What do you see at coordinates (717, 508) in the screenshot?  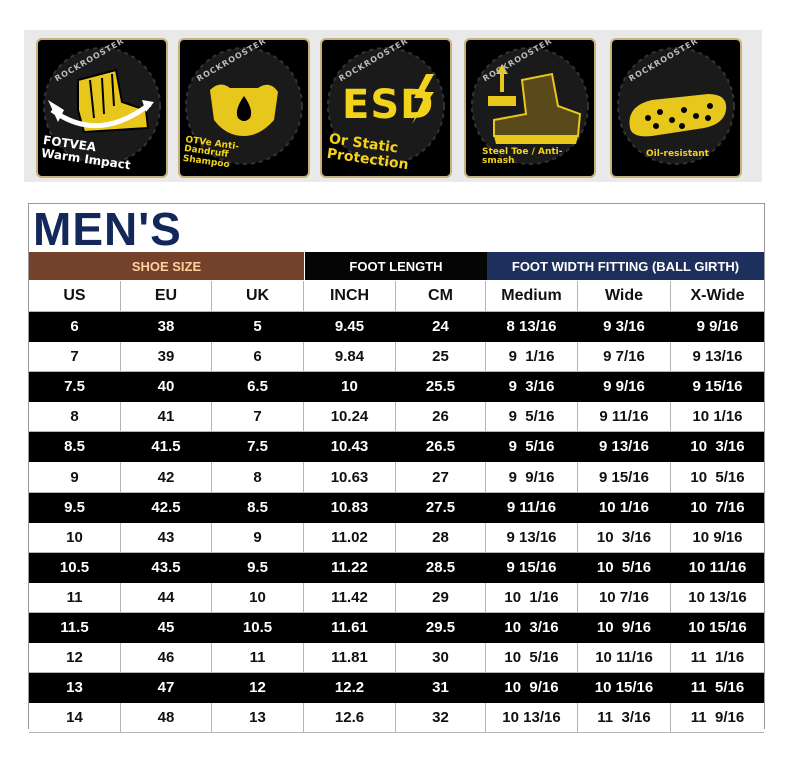 I see `table-cell: 10 7/16` at bounding box center [717, 508].